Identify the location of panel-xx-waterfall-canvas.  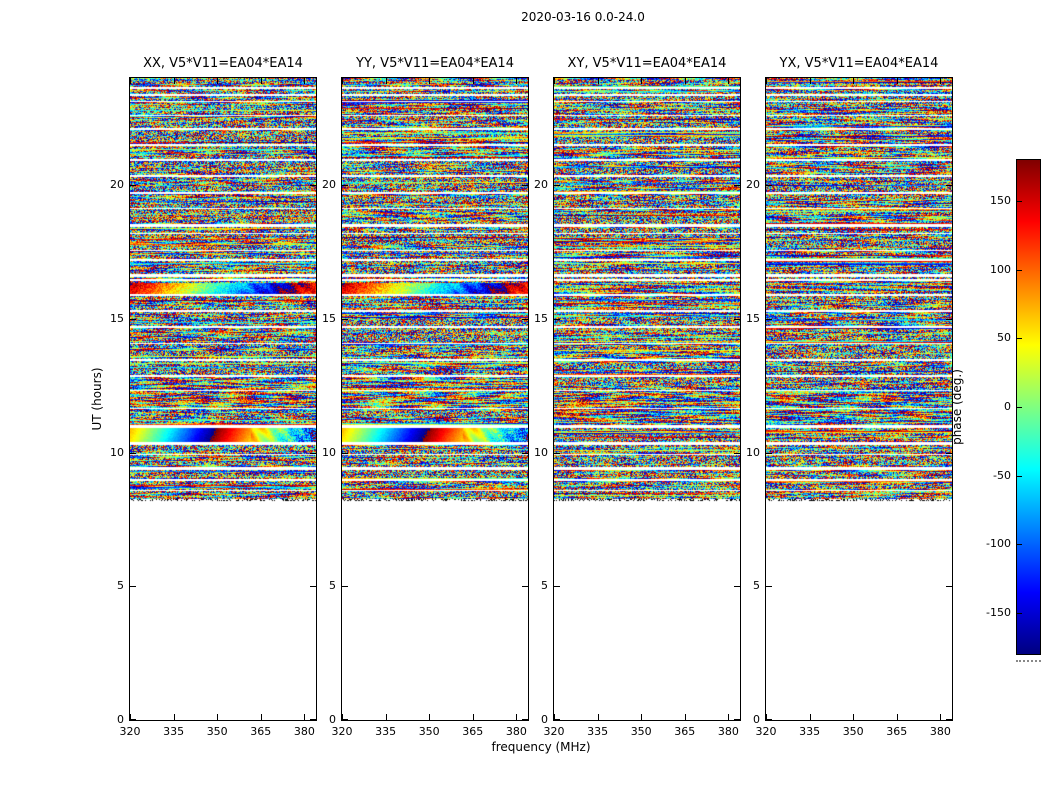
(223, 399).